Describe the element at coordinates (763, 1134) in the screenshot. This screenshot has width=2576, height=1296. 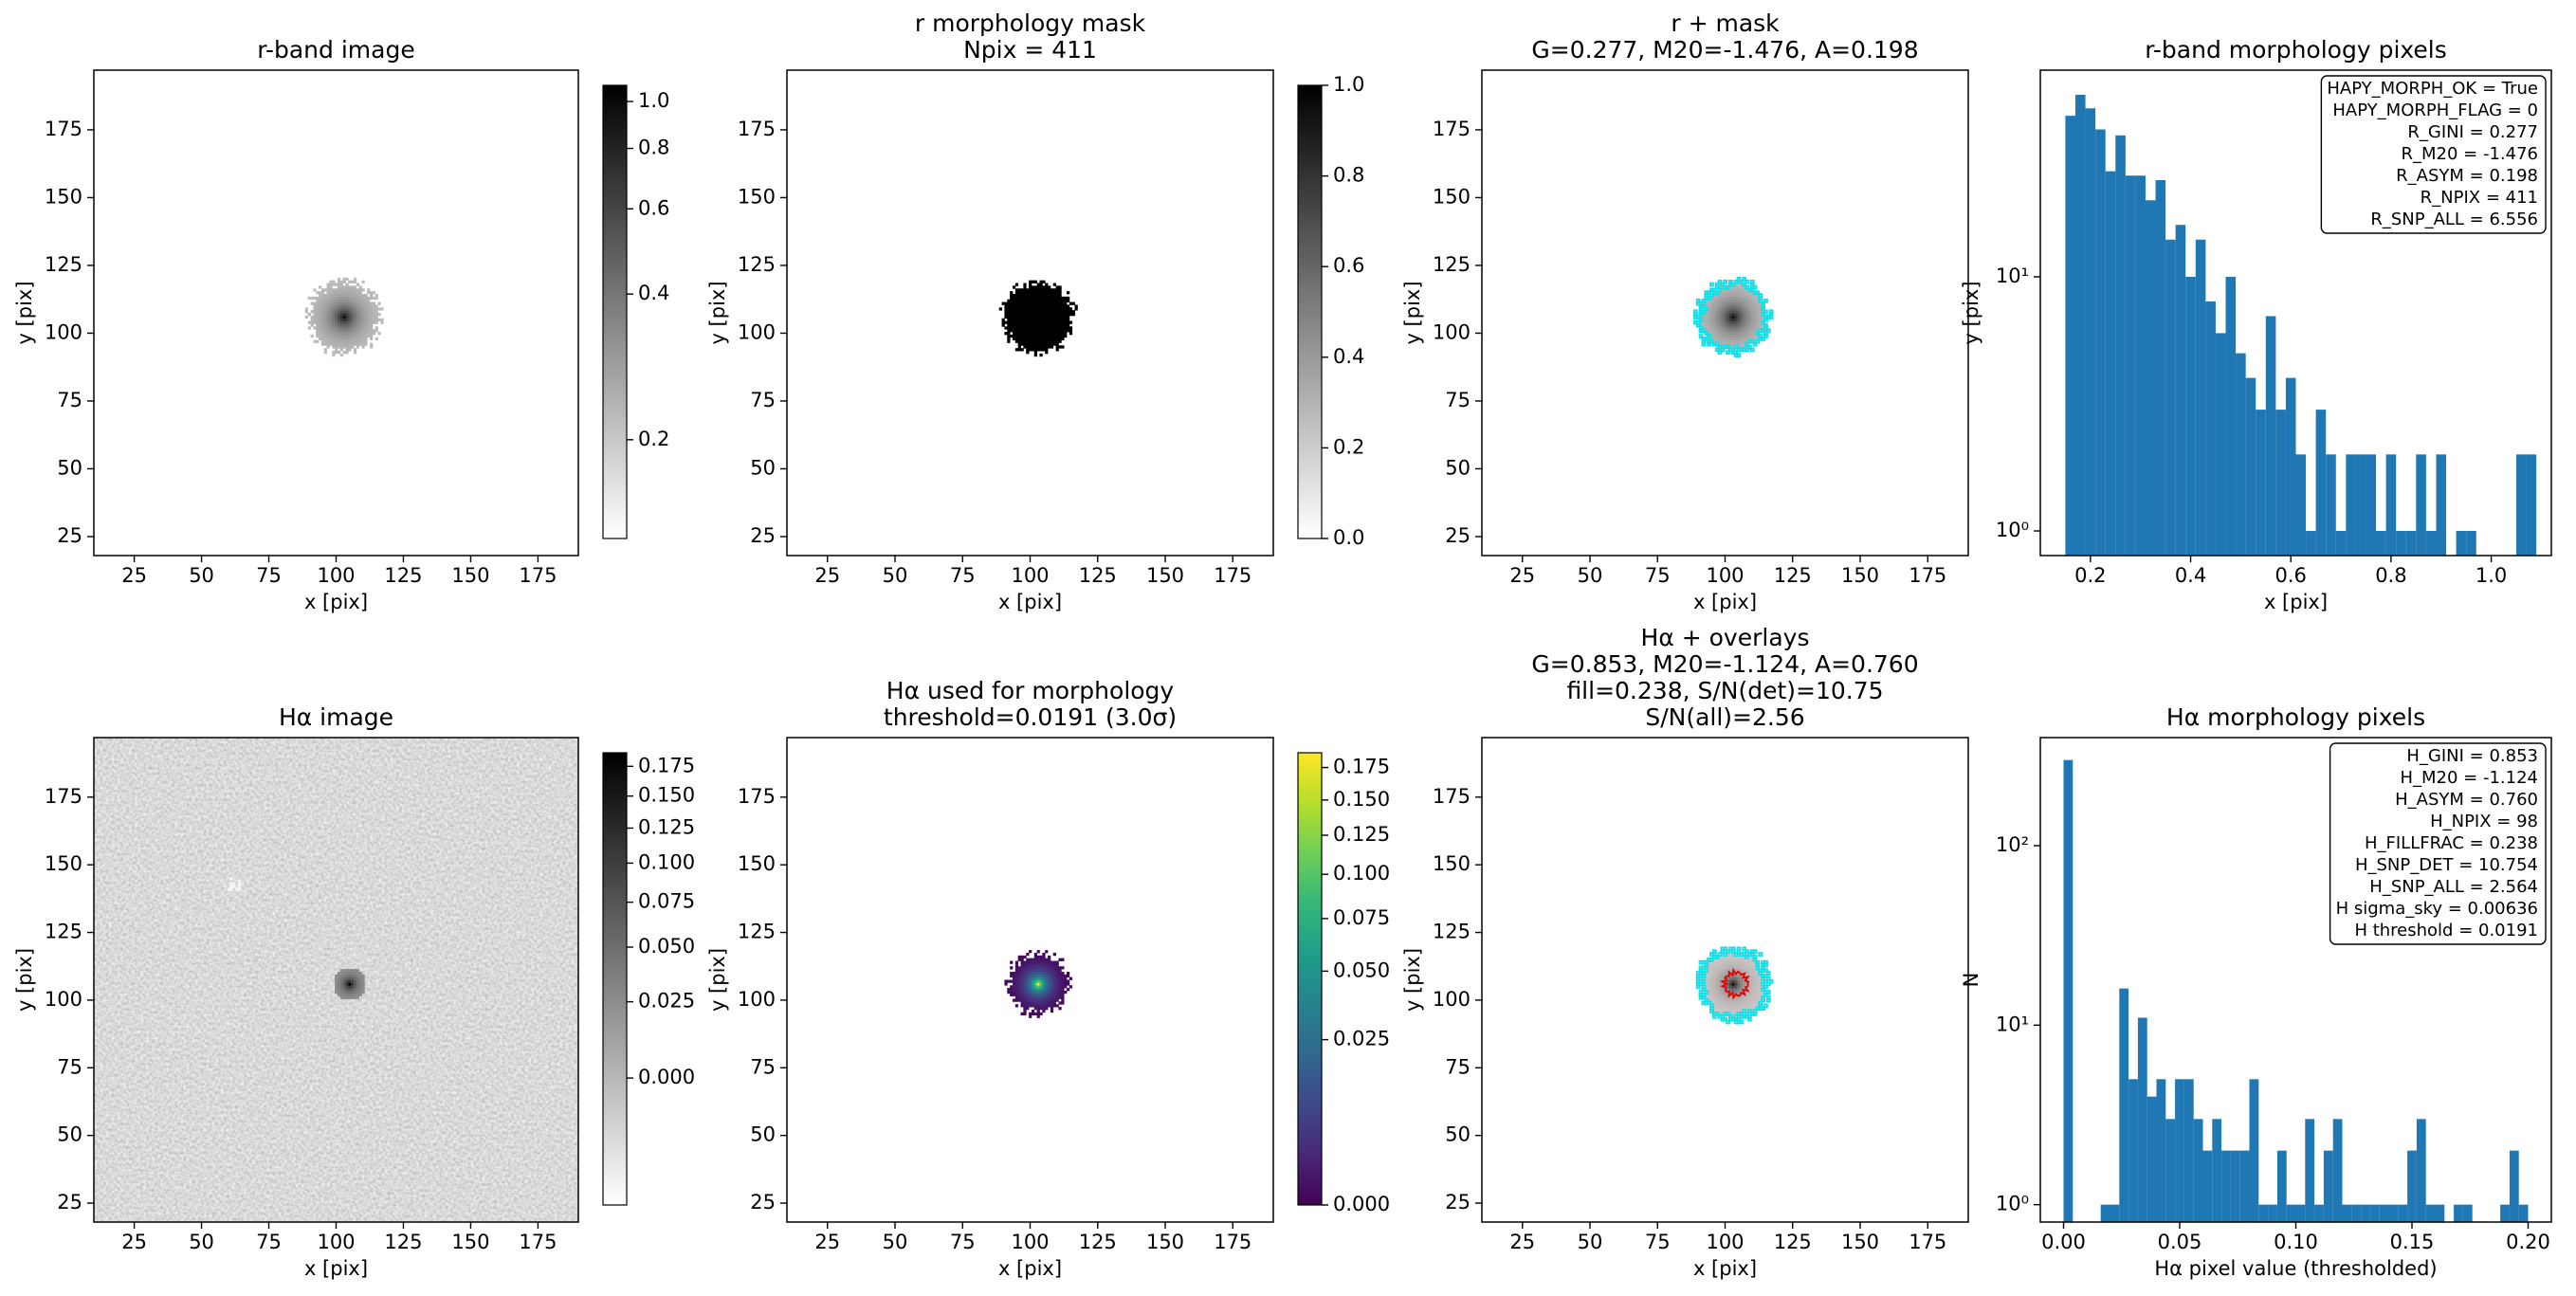
I see `y-tick-label: 50` at that location.